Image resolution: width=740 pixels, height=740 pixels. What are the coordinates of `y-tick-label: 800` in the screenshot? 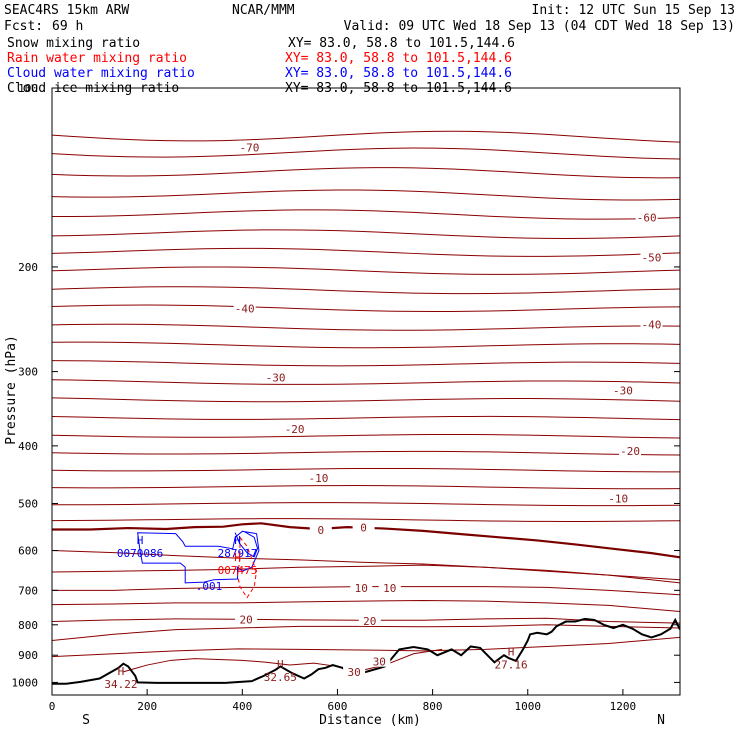 It's located at (28, 625).